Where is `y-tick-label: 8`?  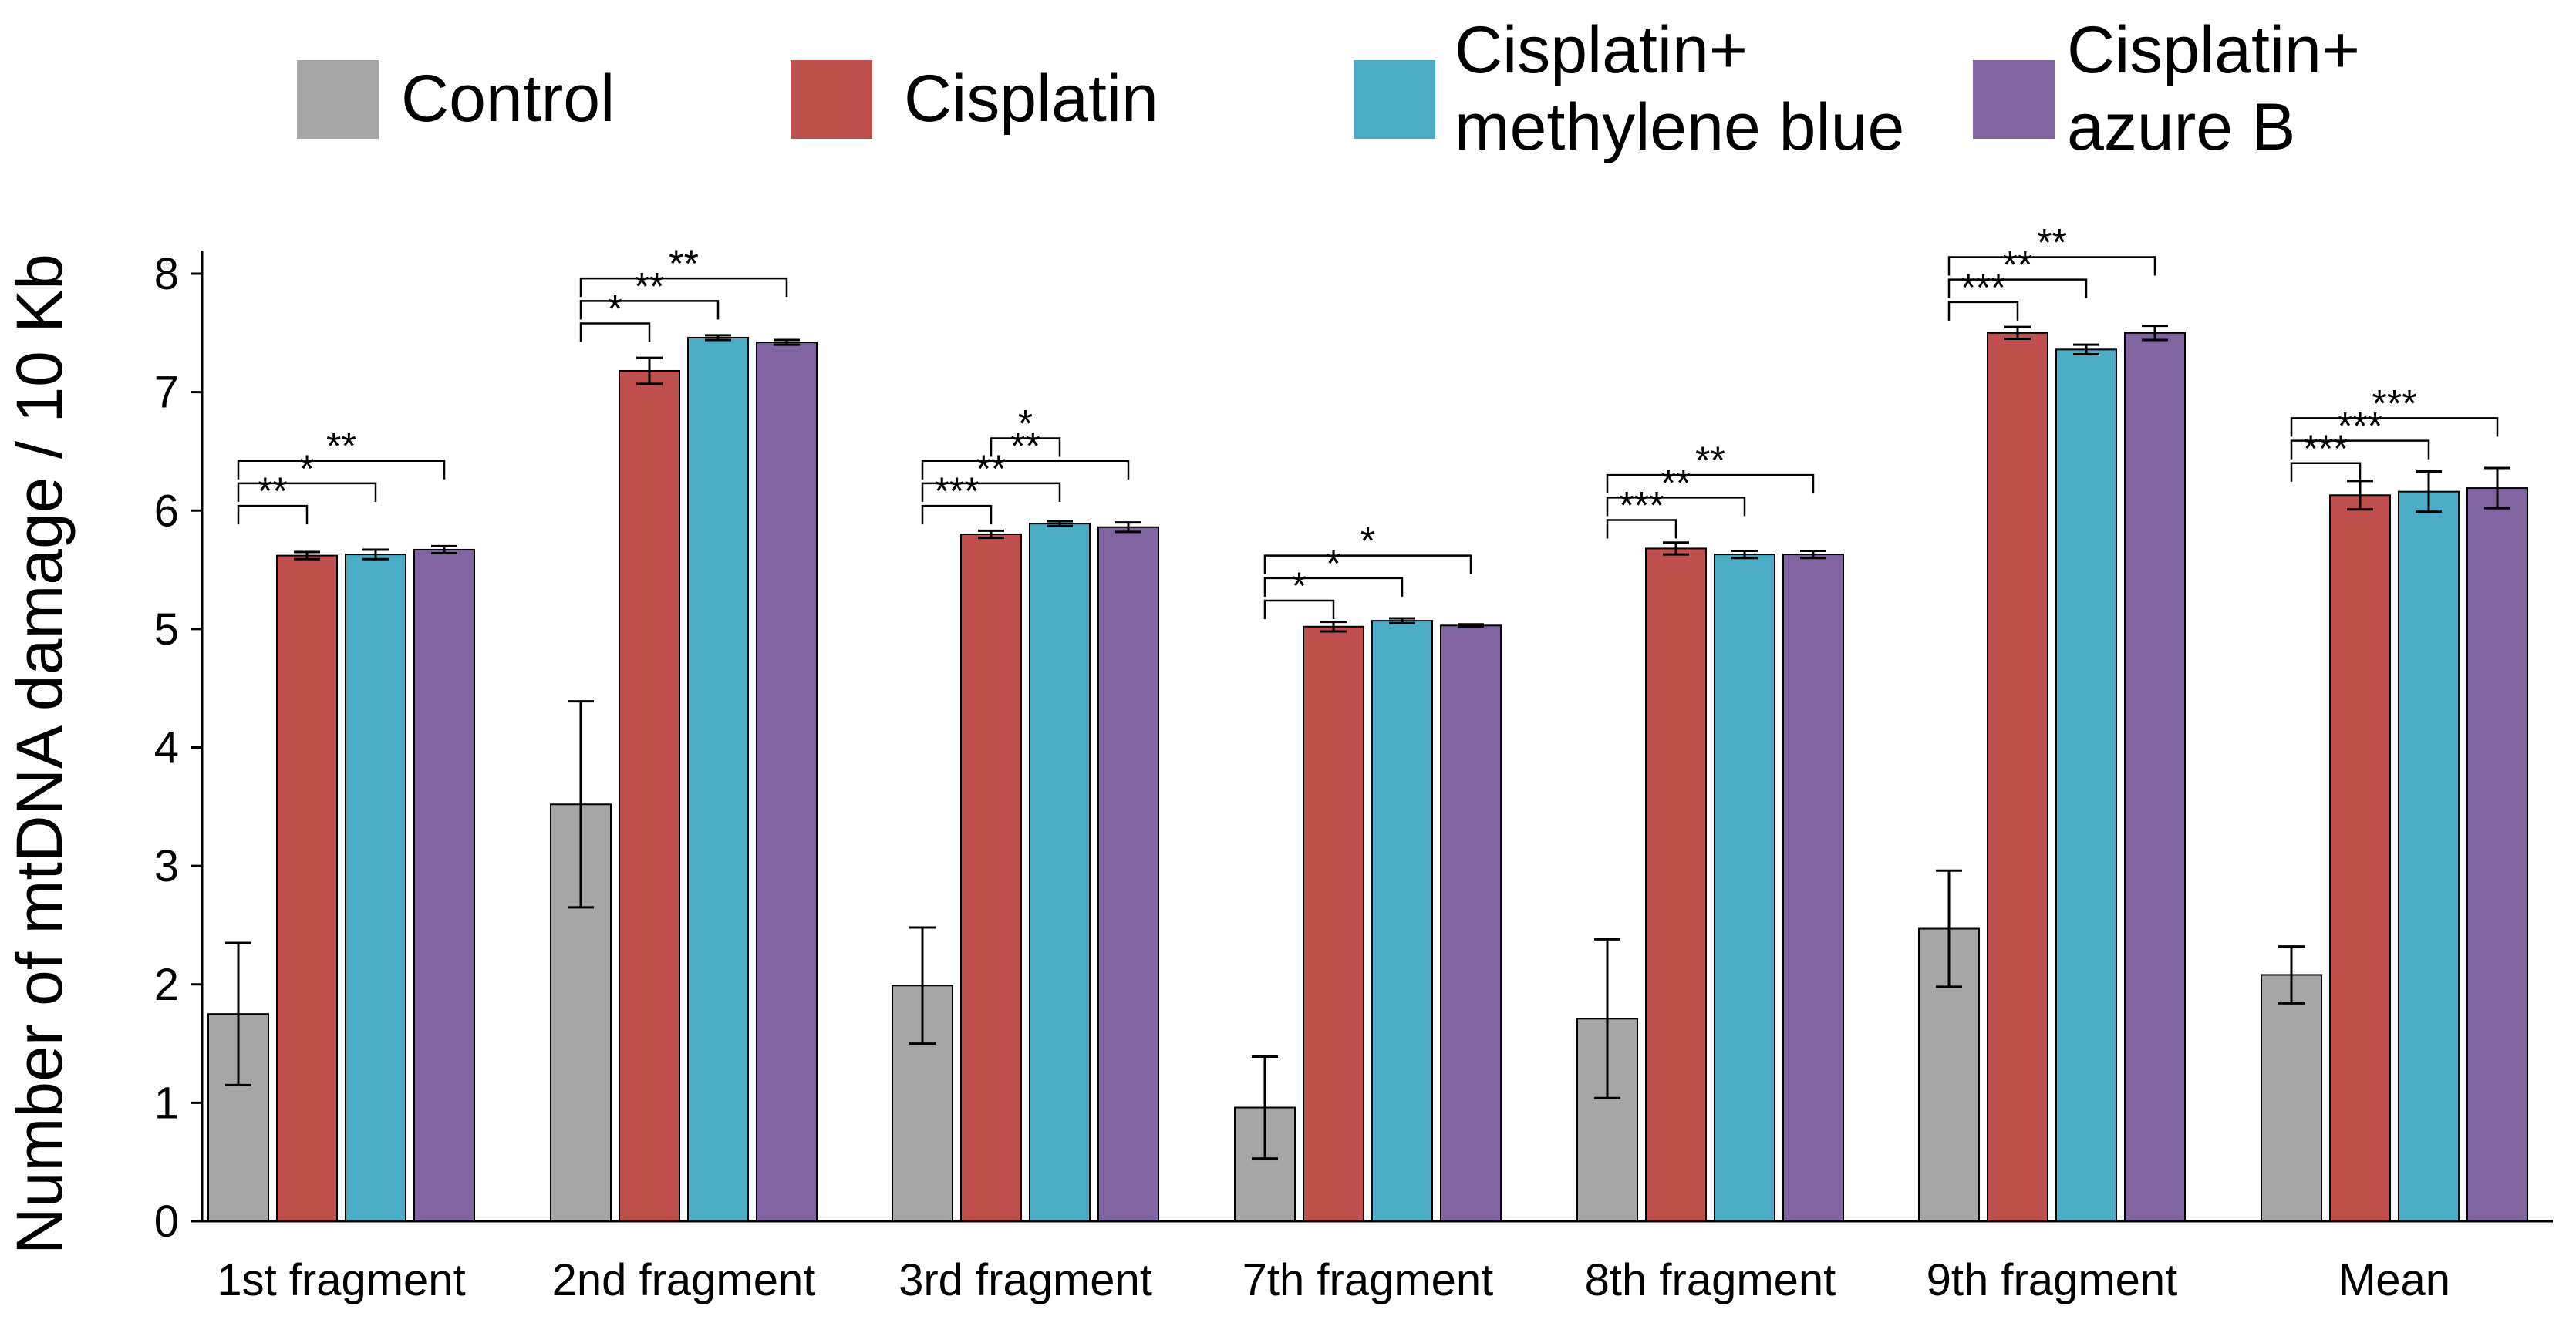 y-tick-label: 8 is located at coordinates (166, 274).